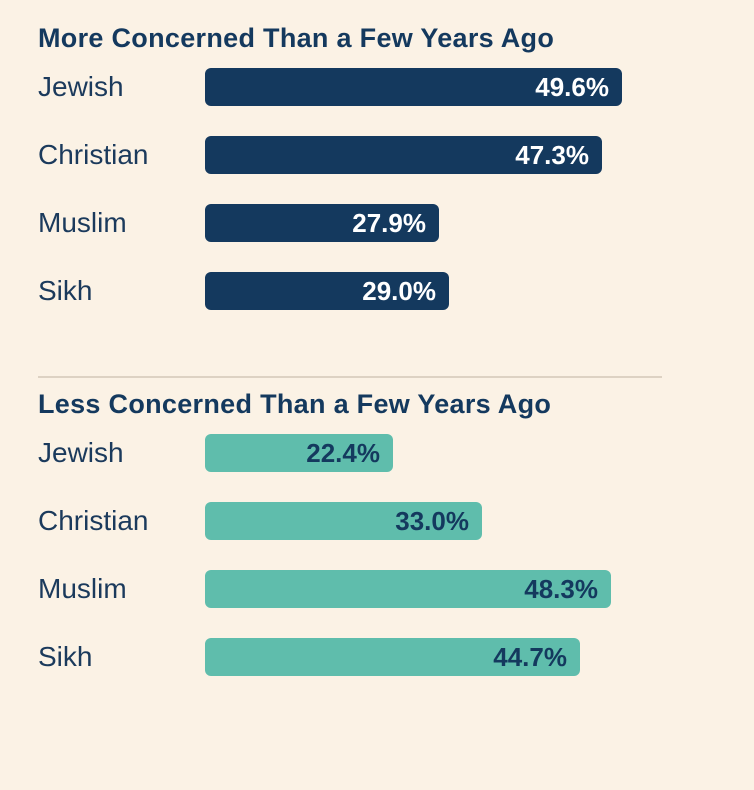 The image size is (754, 790). I want to click on chart-title-more-concerned: More Concerned Than a Few Years Ago, so click(296, 38).